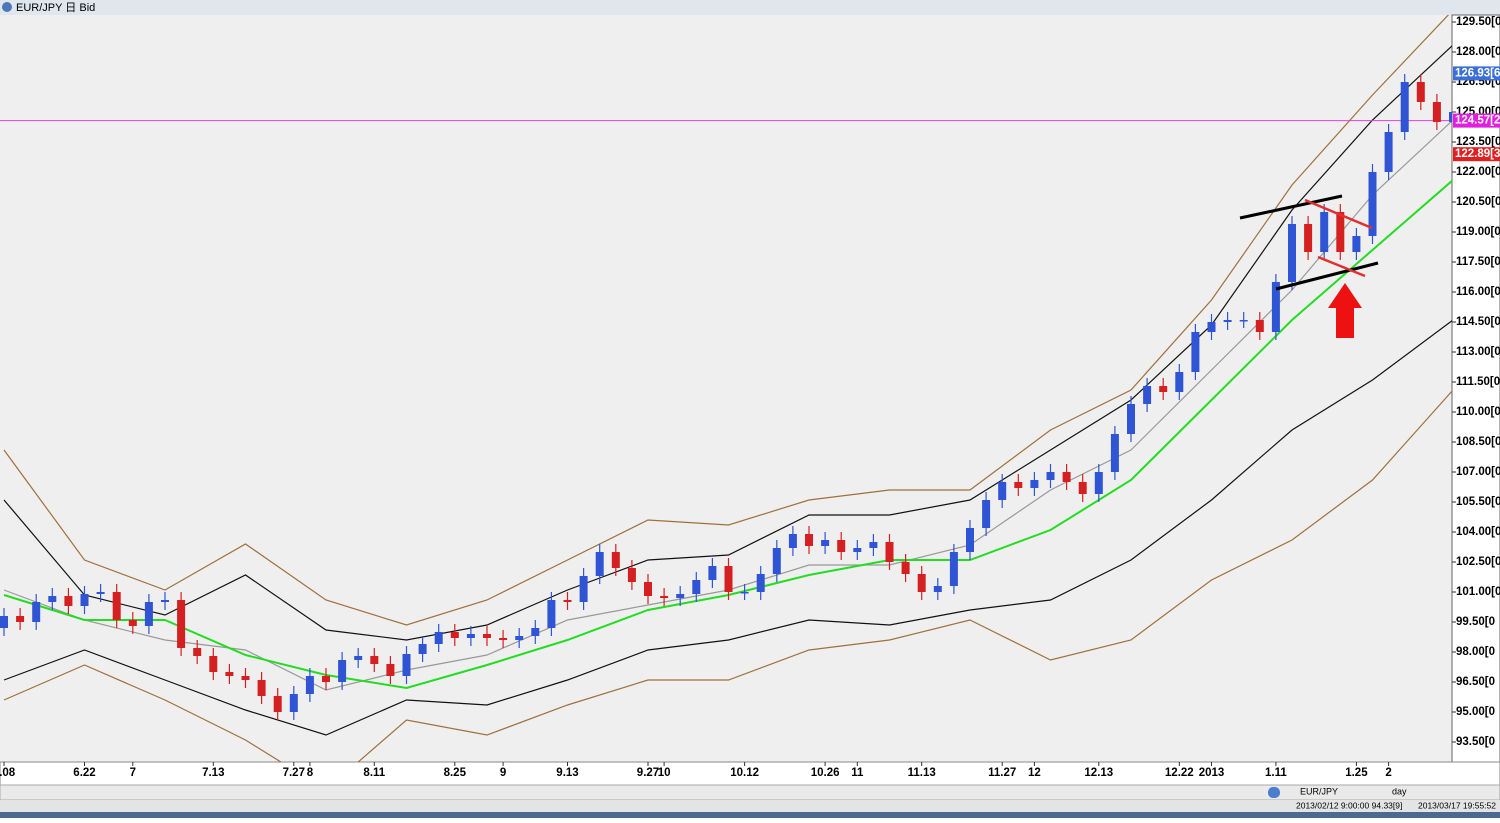  Describe the element at coordinates (503, 773) in the screenshot. I see `x-tick-label: 9` at that location.